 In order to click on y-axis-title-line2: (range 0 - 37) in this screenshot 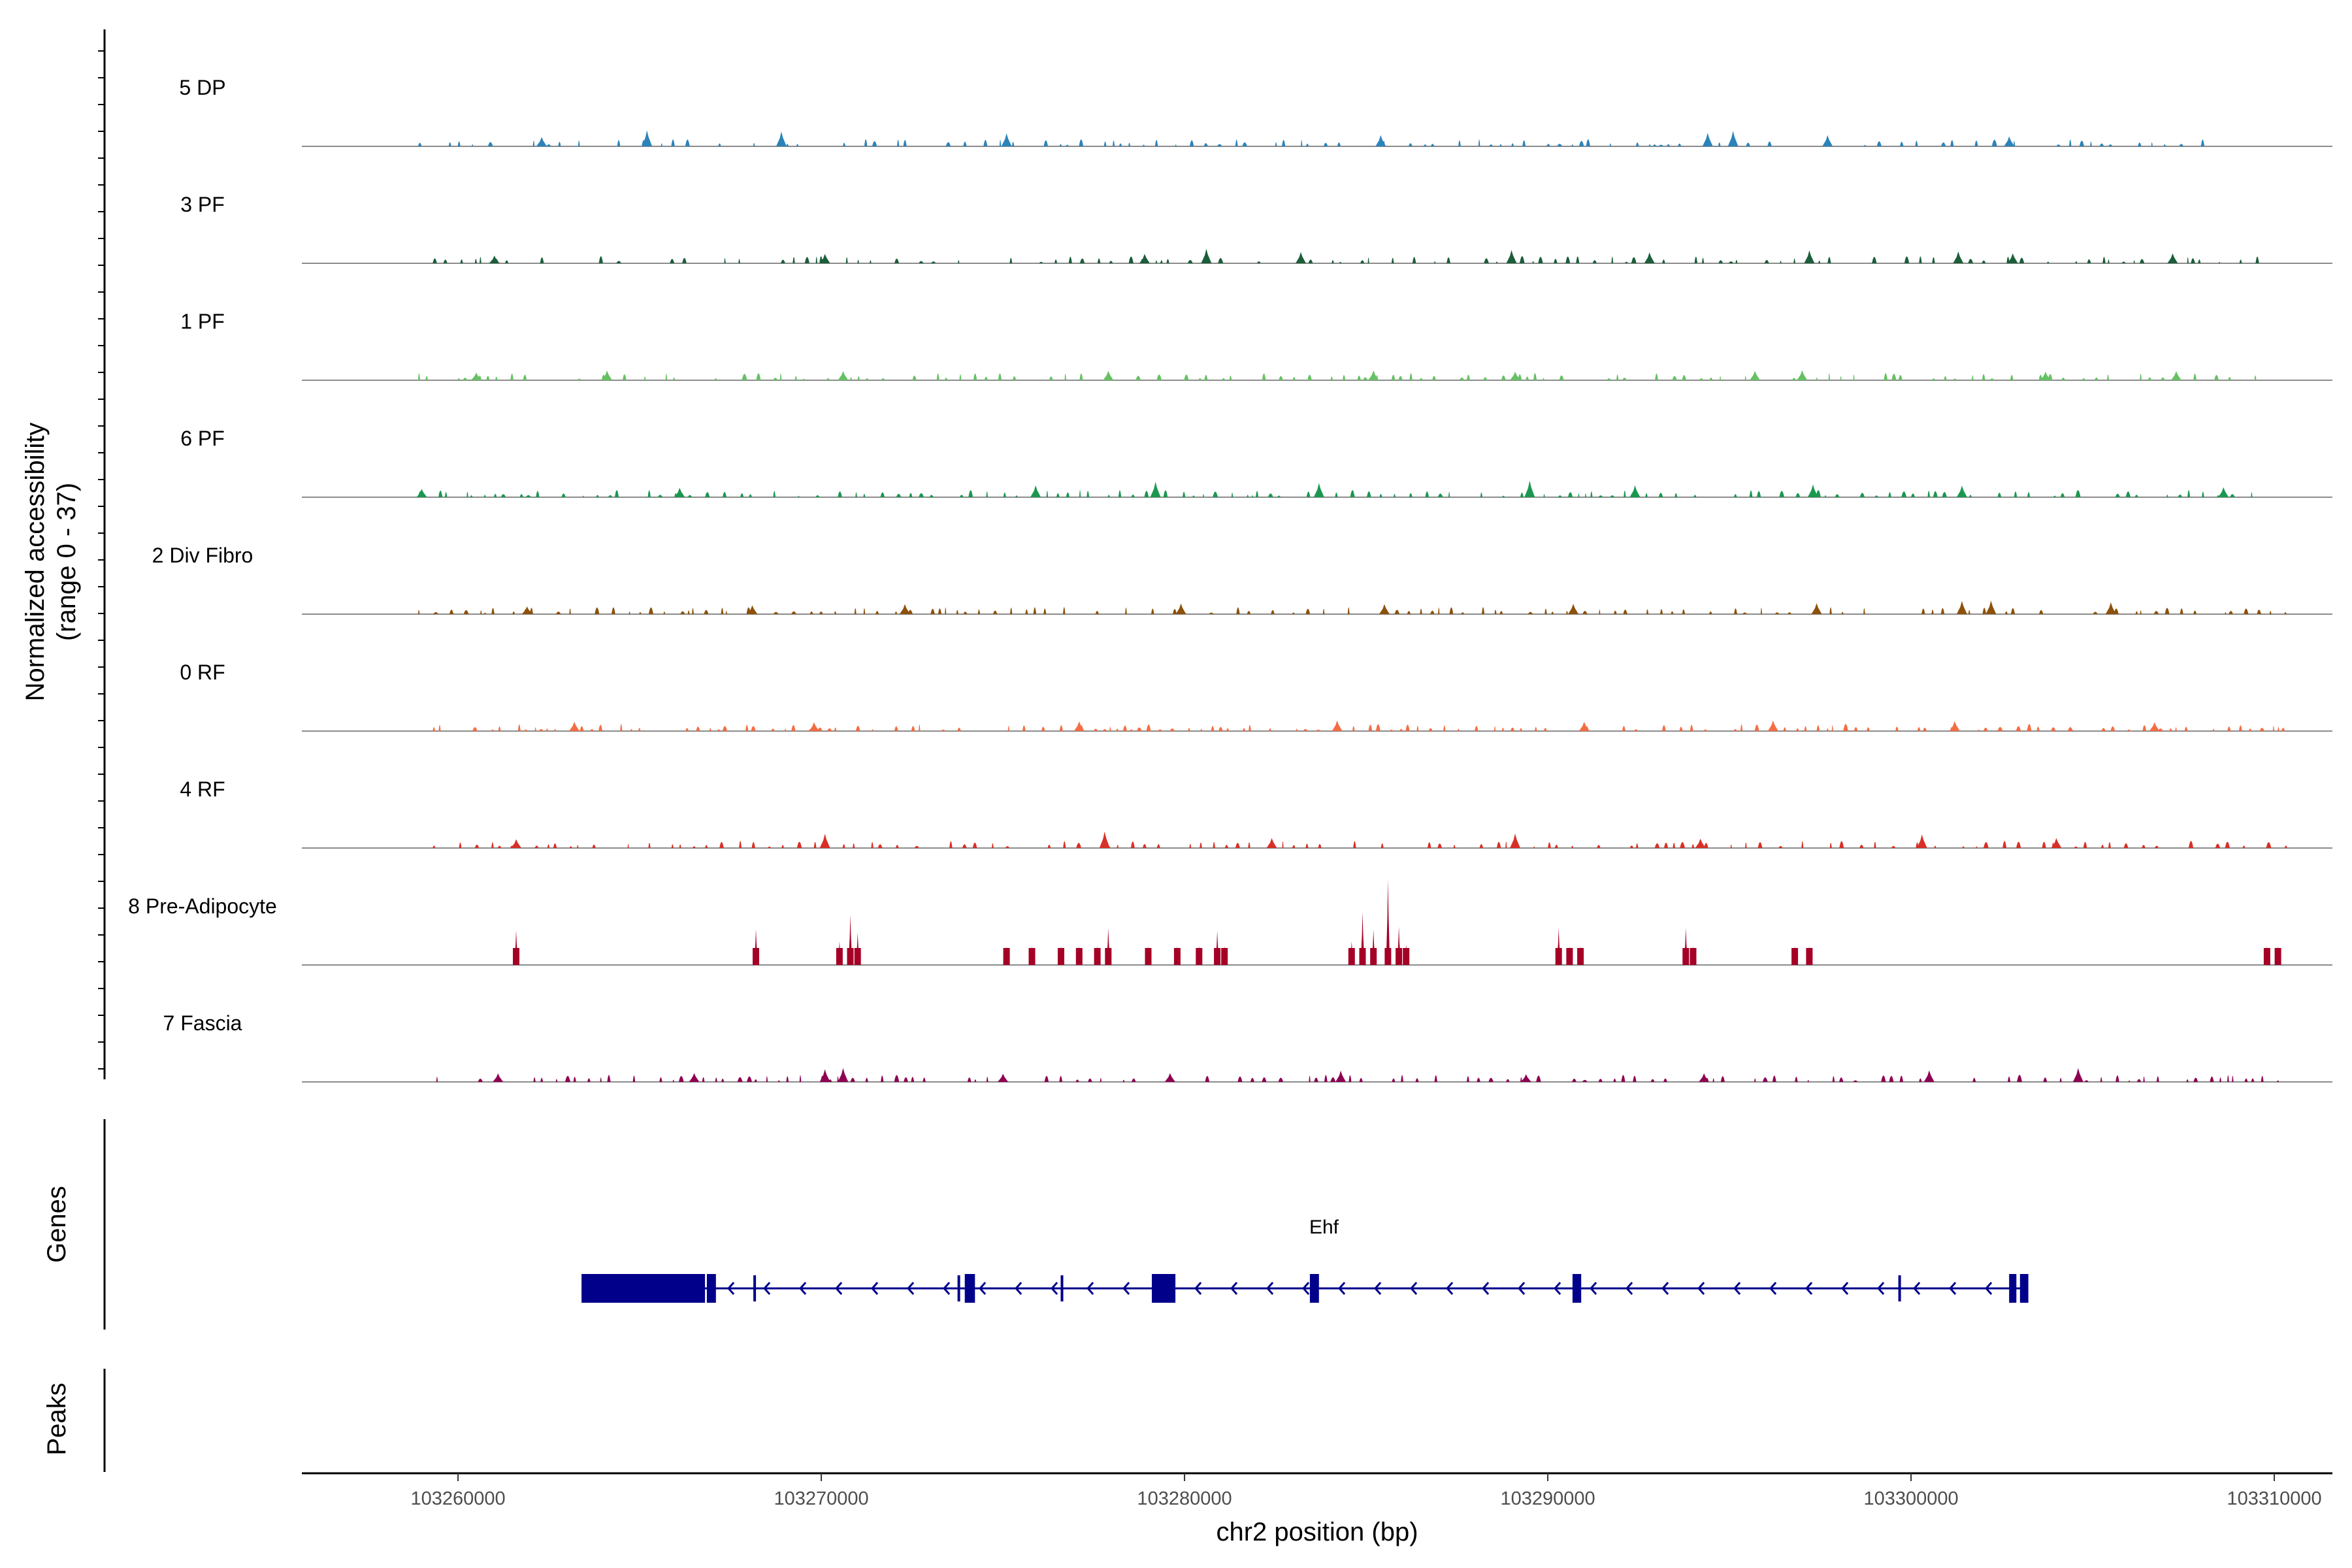, I will do `click(66, 562)`.